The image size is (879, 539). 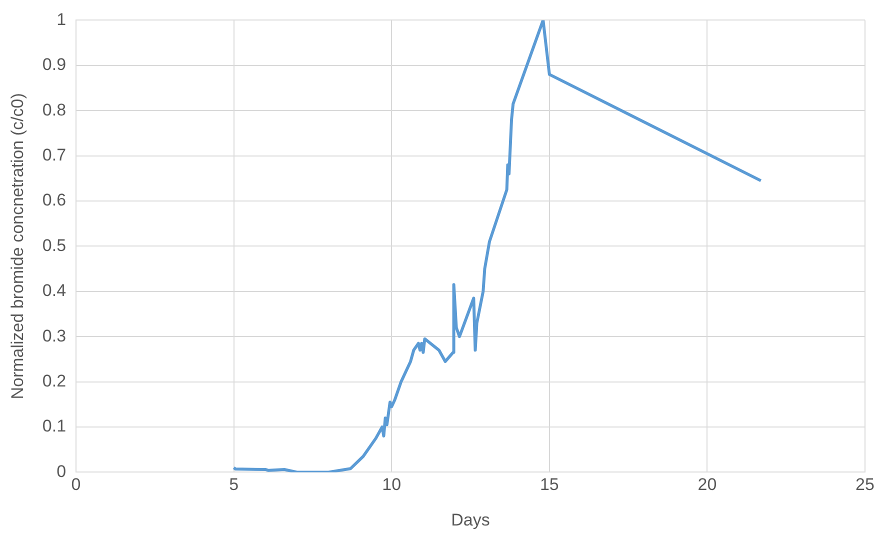 What do you see at coordinates (549, 484) in the screenshot?
I see `x-tick-label: 15` at bounding box center [549, 484].